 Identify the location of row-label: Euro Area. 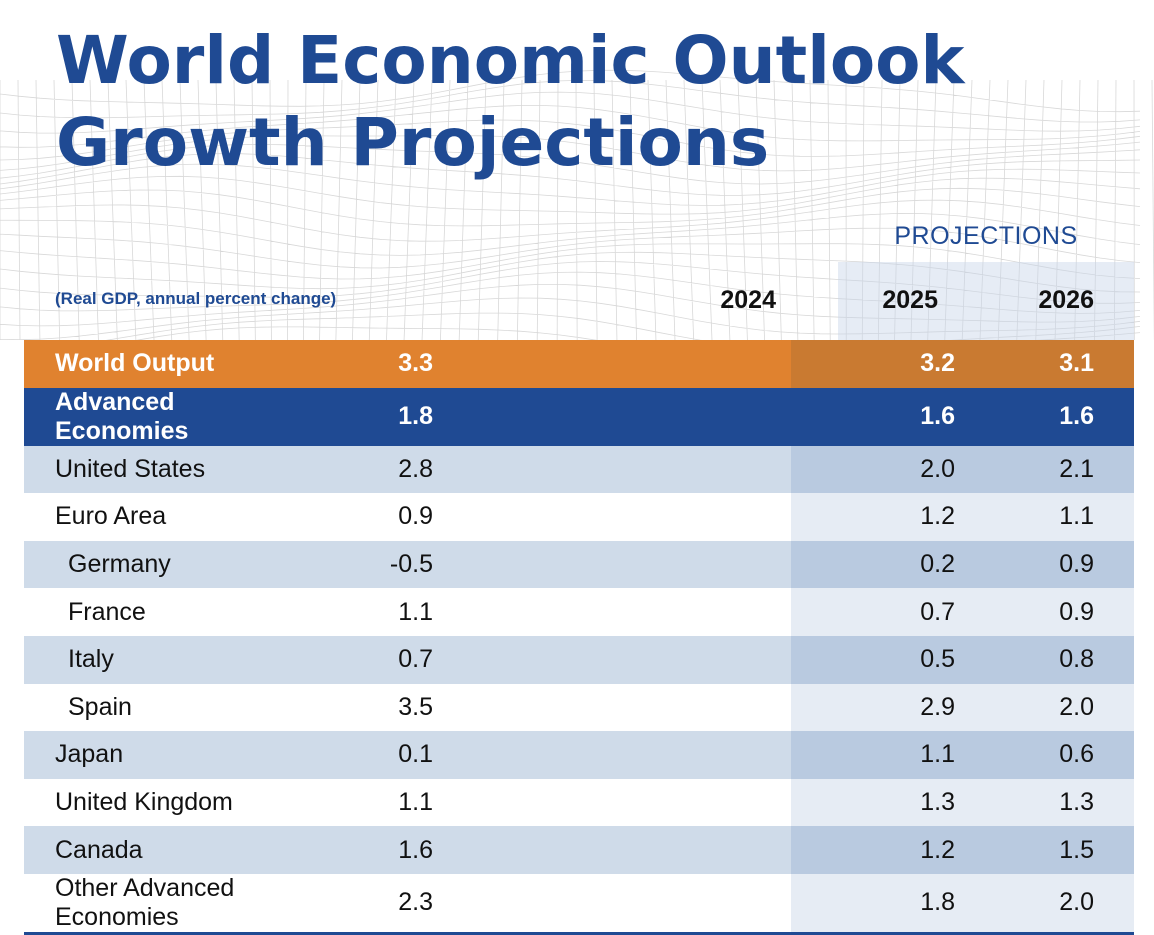
(163, 517).